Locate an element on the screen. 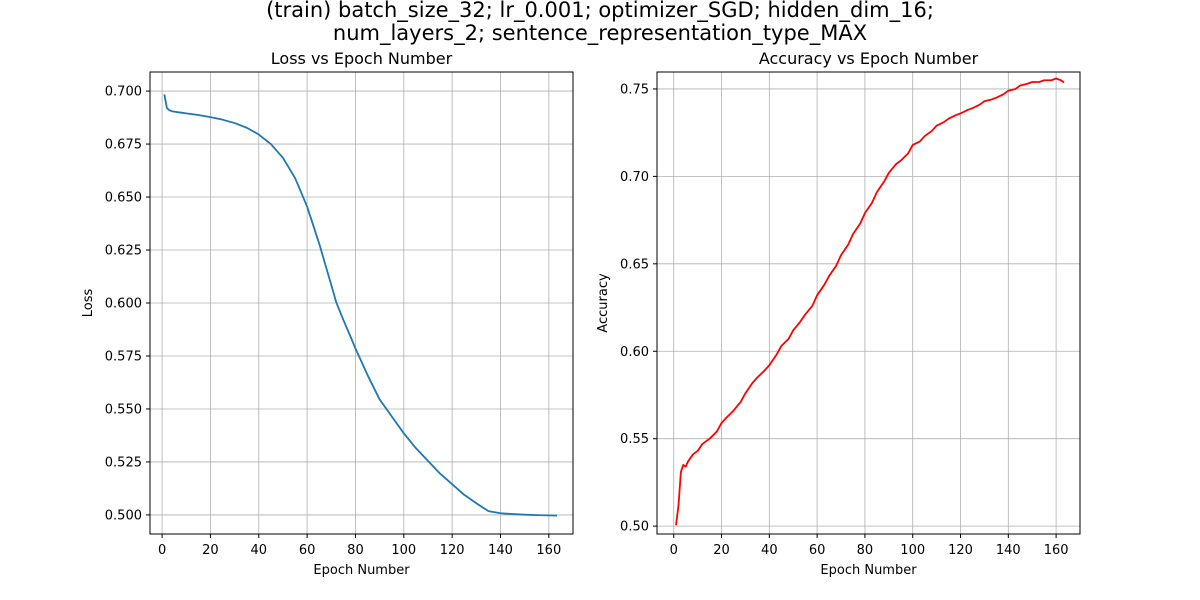 The height and width of the screenshot is (600, 1200). accuracy-x-tick-label: 100 is located at coordinates (912, 550).